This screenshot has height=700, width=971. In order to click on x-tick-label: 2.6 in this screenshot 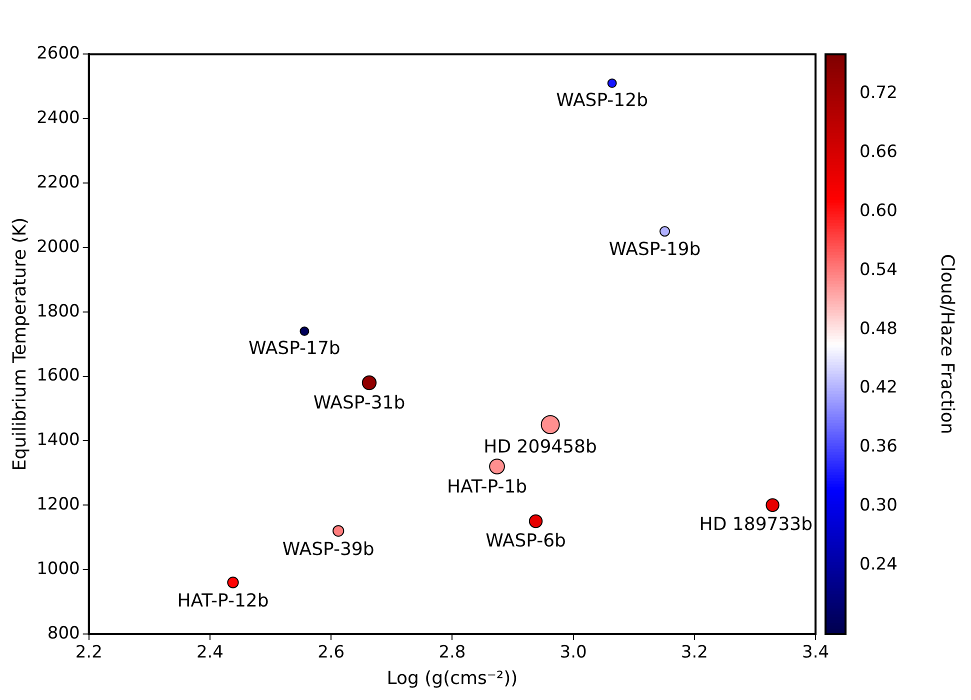, I will do `click(331, 652)`.